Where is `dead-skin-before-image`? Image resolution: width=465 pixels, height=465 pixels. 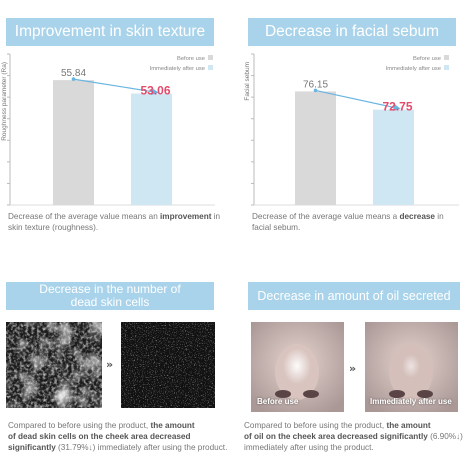 dead-skin-before-image is located at coordinates (54, 365).